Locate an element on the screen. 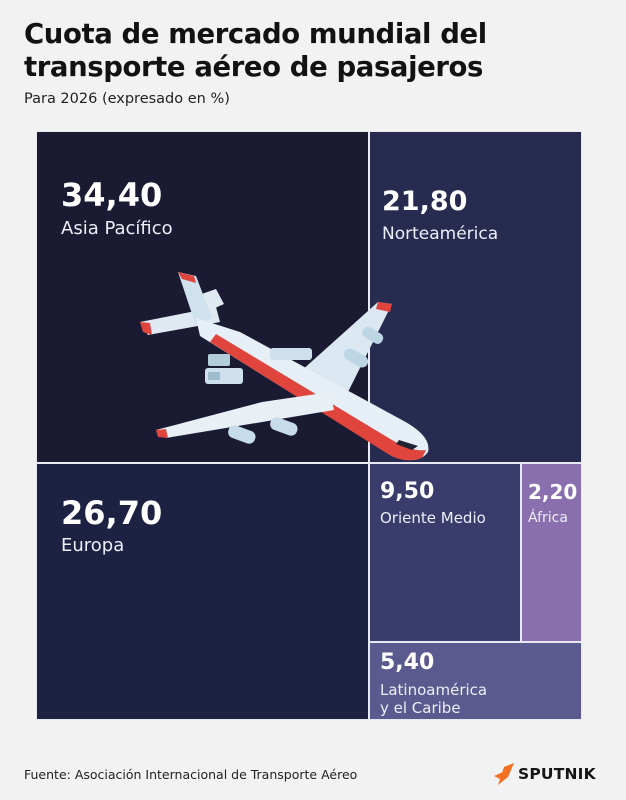 The image size is (626, 800). tile-label: Latinoamérica y el Caribe is located at coordinates (434, 699).